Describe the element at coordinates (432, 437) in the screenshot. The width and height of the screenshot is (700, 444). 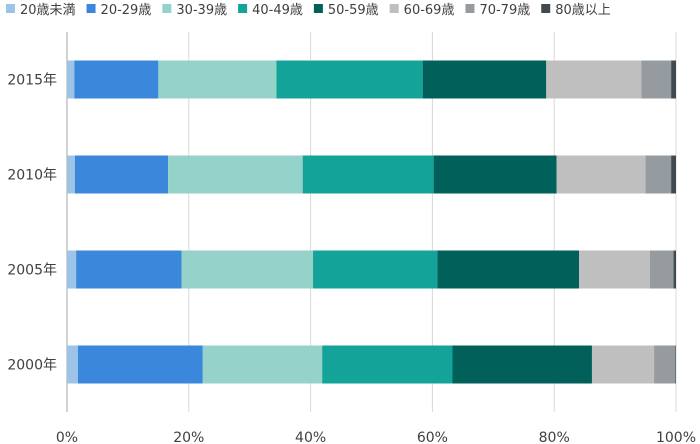
I see `x-tick-label: 60%` at that location.